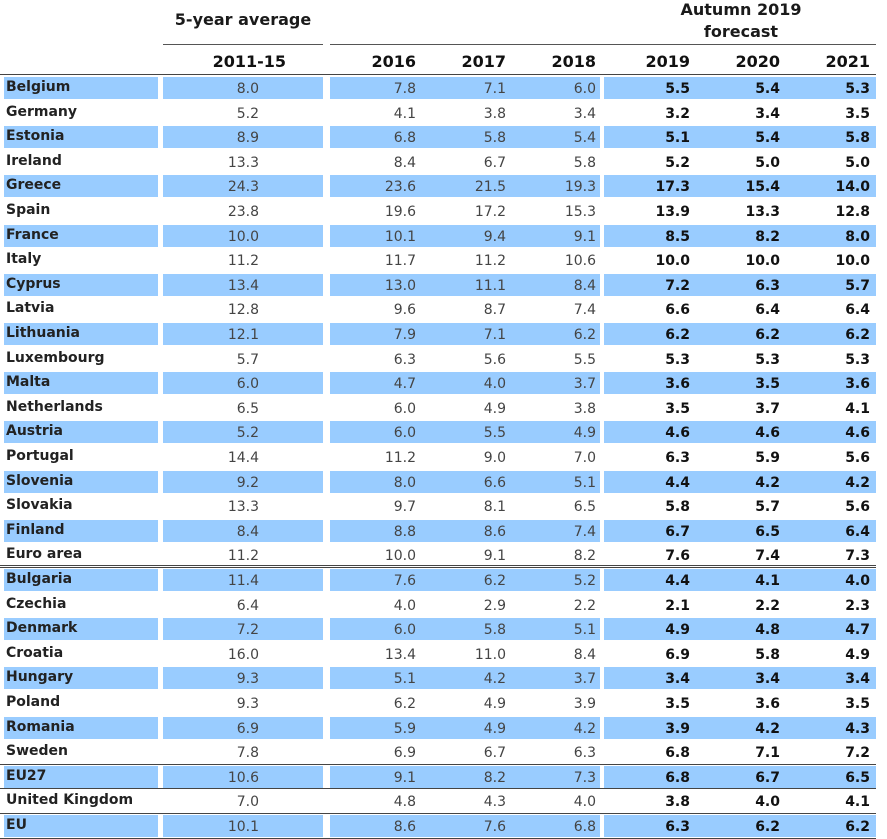 The width and height of the screenshot is (887, 839). I want to click on table-row: EU27 10.6 9.1 8.2 7.3 6.8 6.7 6.5, so click(443, 777).